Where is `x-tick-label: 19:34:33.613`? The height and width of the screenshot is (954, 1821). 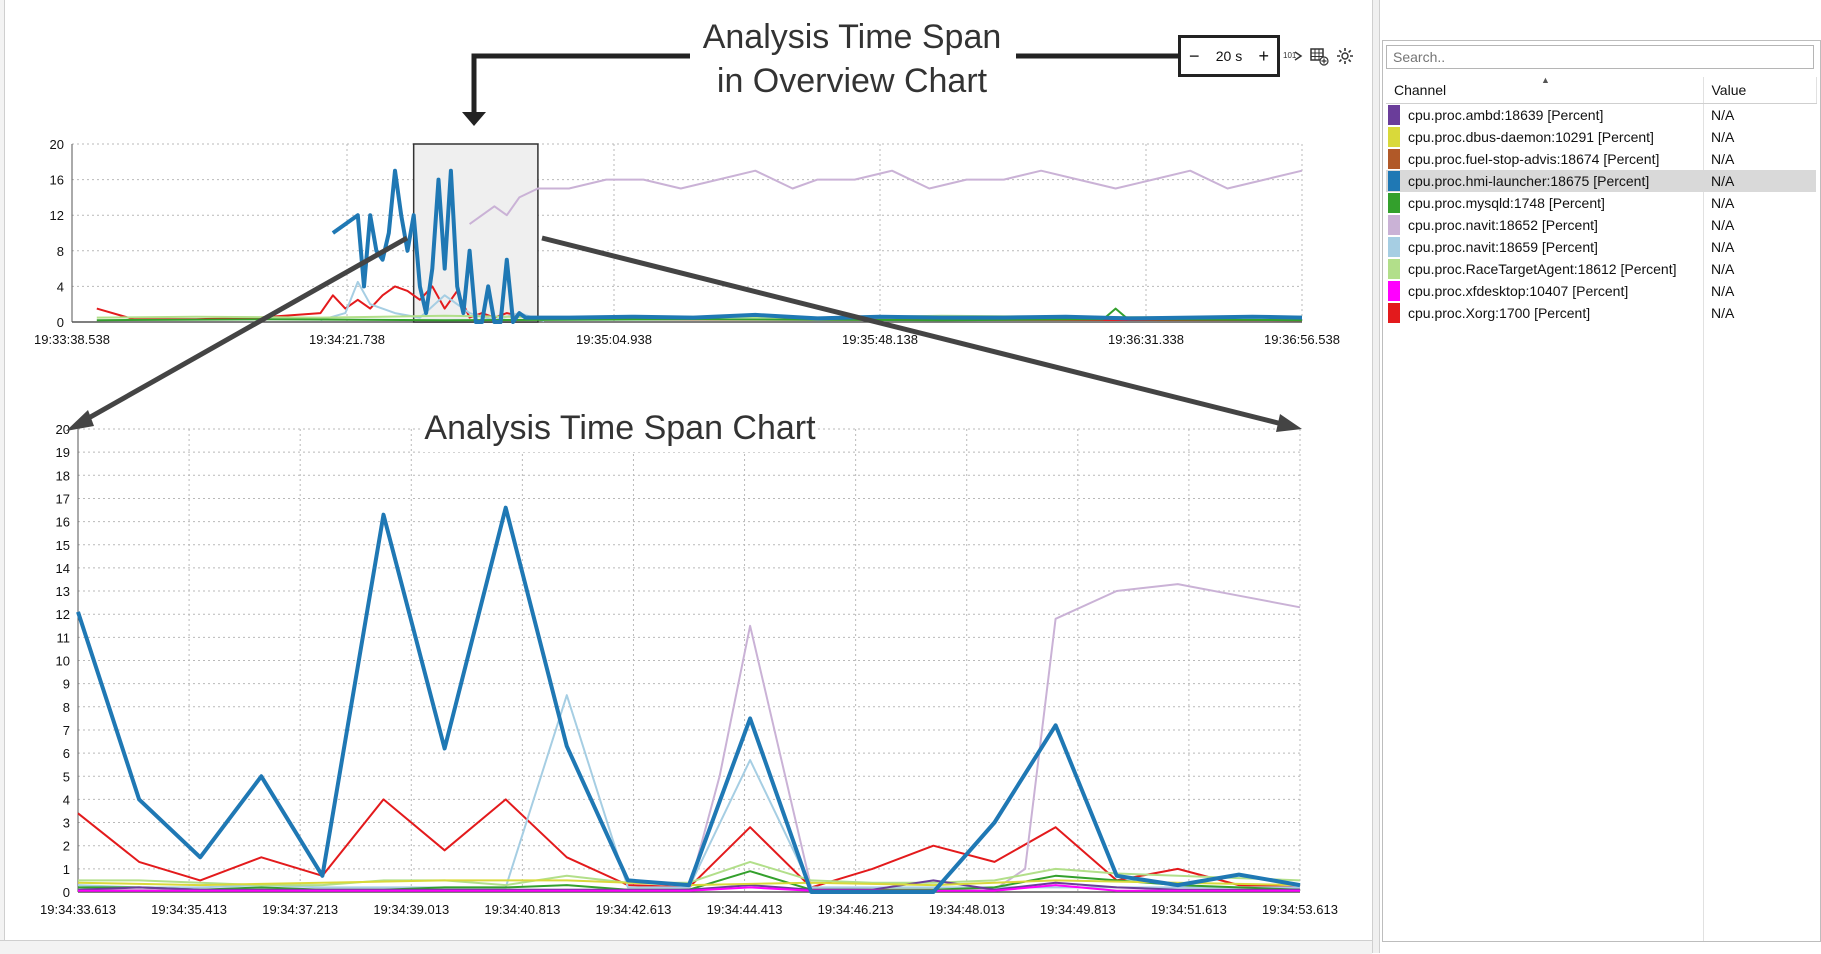
x-tick-label: 19:34:33.613 is located at coordinates (78, 909).